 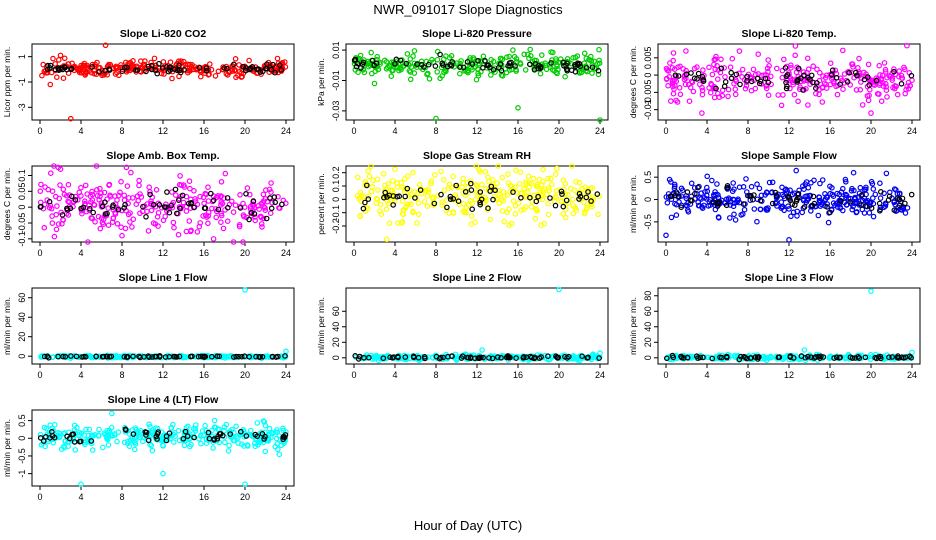 What do you see at coordinates (22, 82) in the screenshot?
I see `y-tick-label: -1` at bounding box center [22, 82].